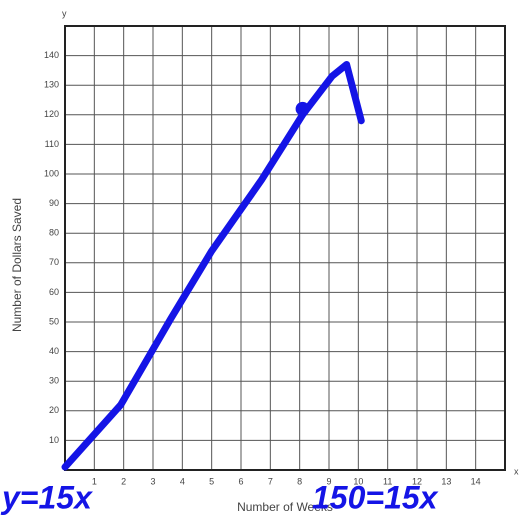 This screenshot has height=521, width=525. I want to click on y-tick-label: 90, so click(54, 203).